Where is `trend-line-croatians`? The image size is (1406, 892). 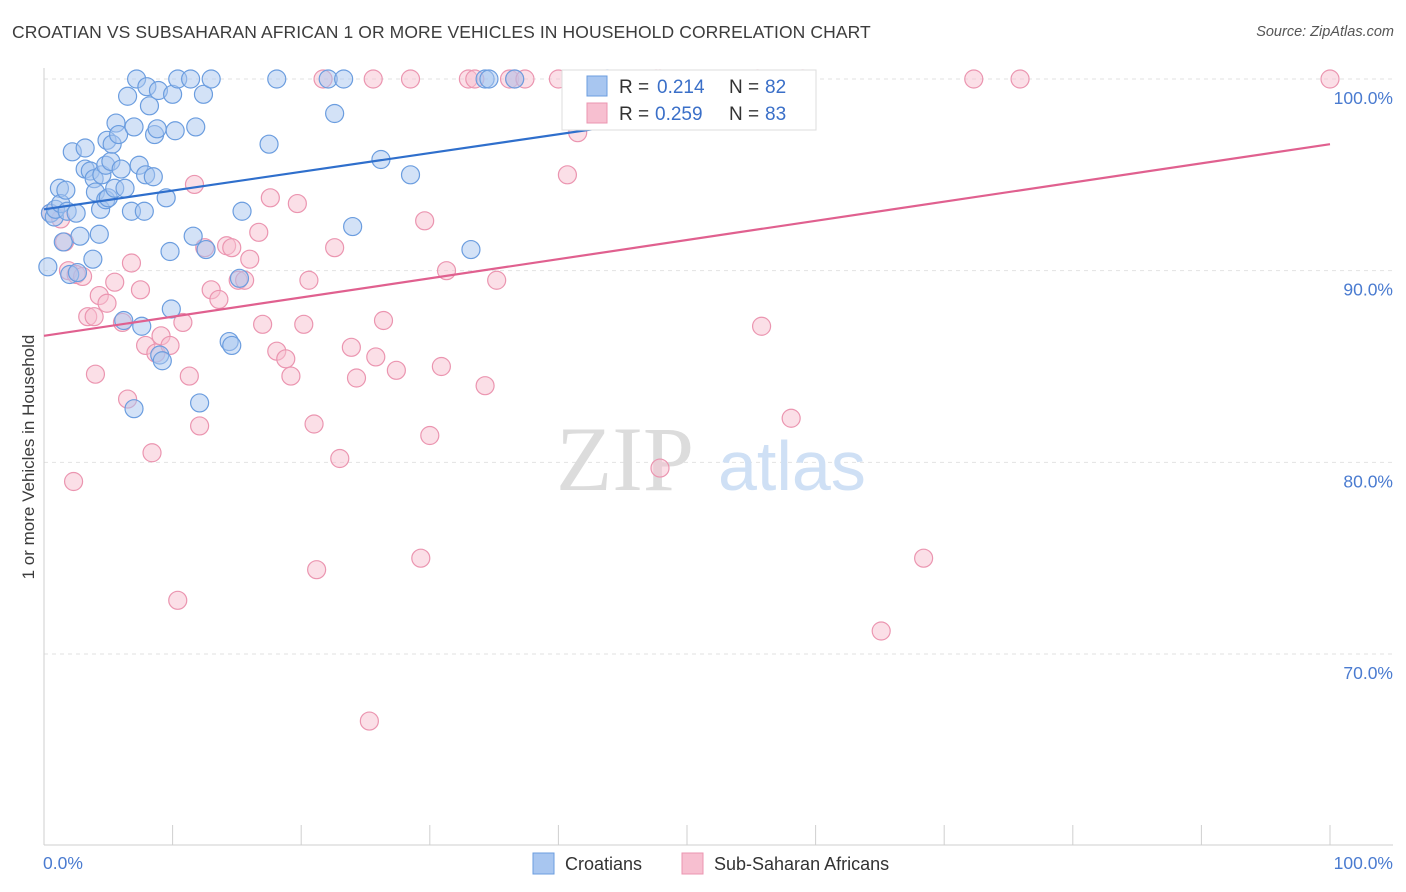
trend-line-croatians is located at coordinates (346, 165).